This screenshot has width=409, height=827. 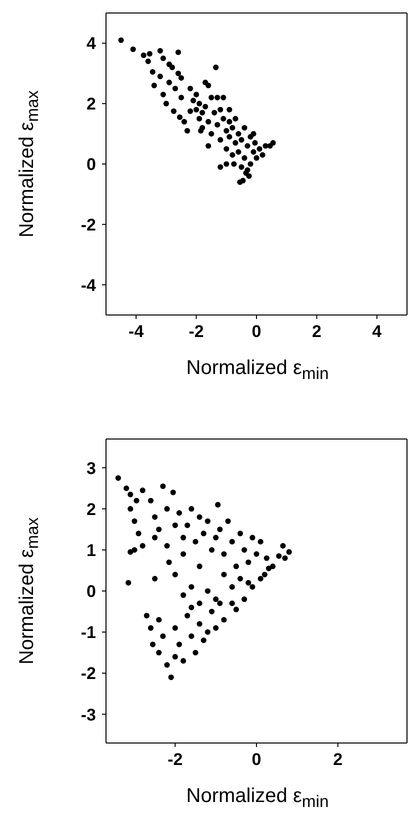 What do you see at coordinates (377, 332) in the screenshot?
I see `x-tick-label: 4` at bounding box center [377, 332].